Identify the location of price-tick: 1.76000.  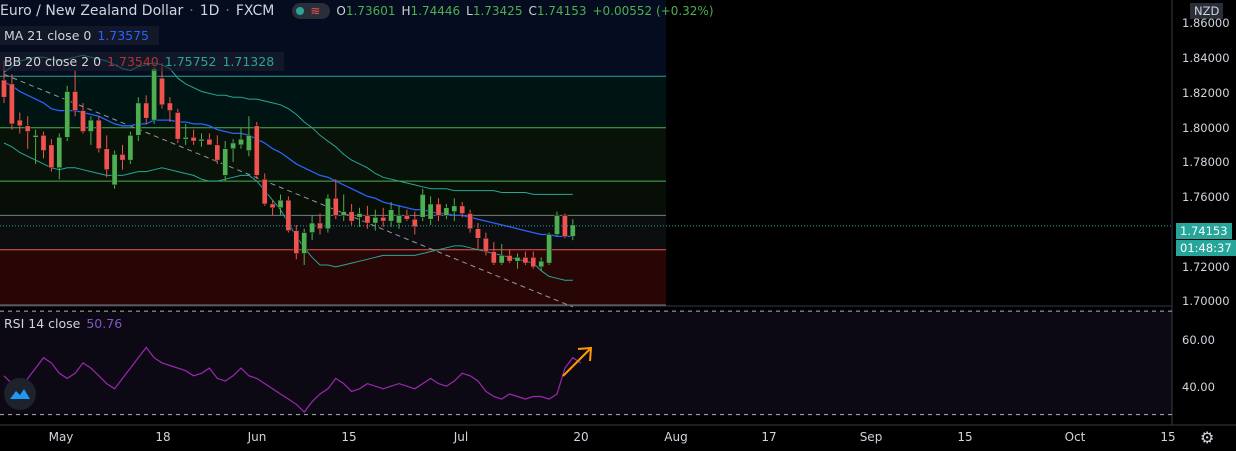
(1206, 197).